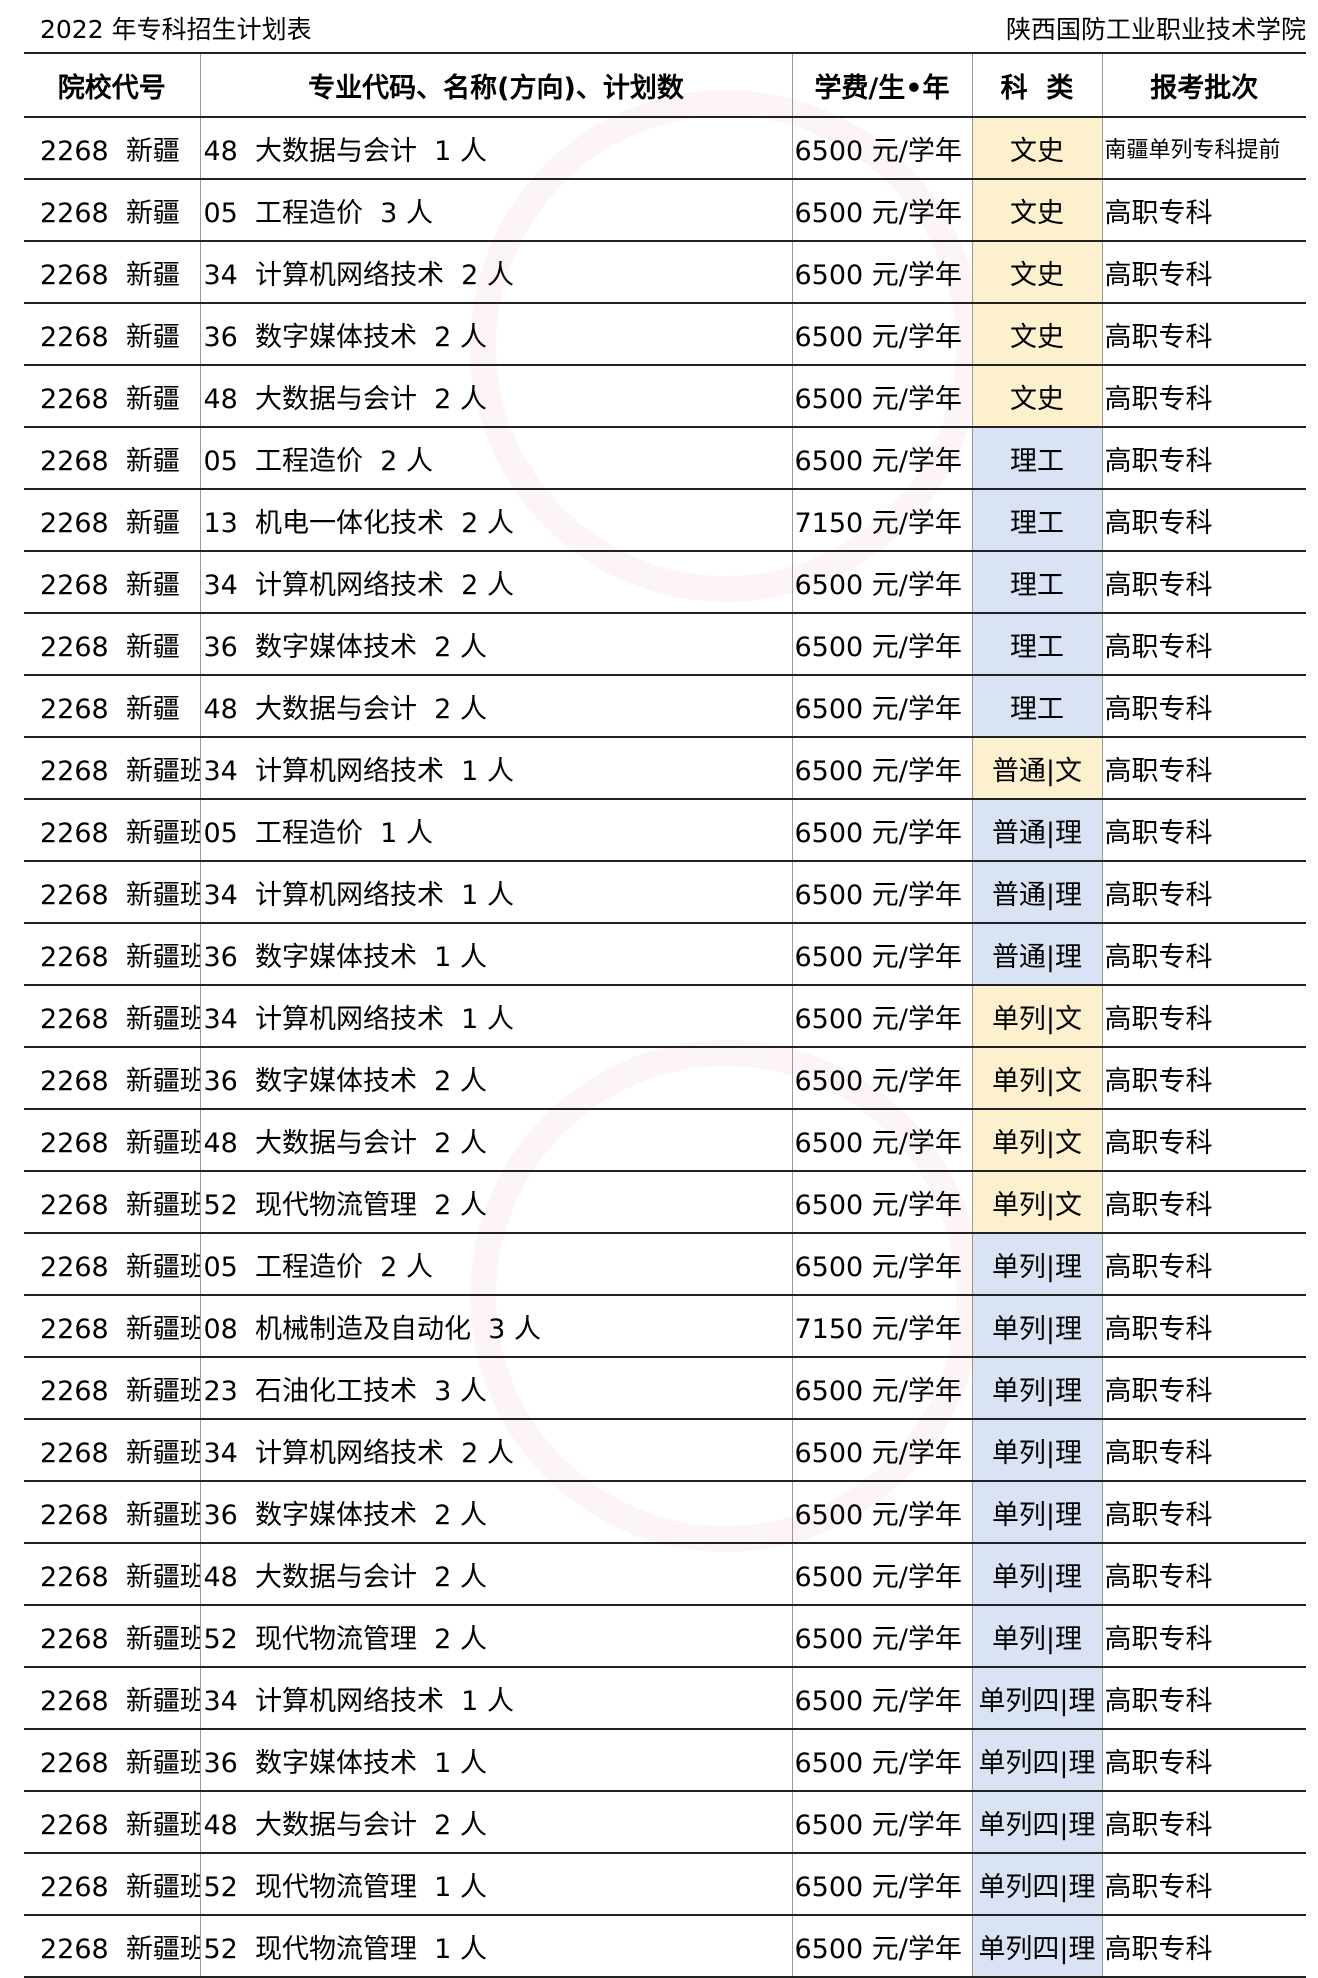 The width and height of the screenshot is (1318, 1978). I want to click on table-row: 2268 新疆 34 计算机网络技术 2 人 6500 元/学年 理工 高职专科, so click(665, 582).